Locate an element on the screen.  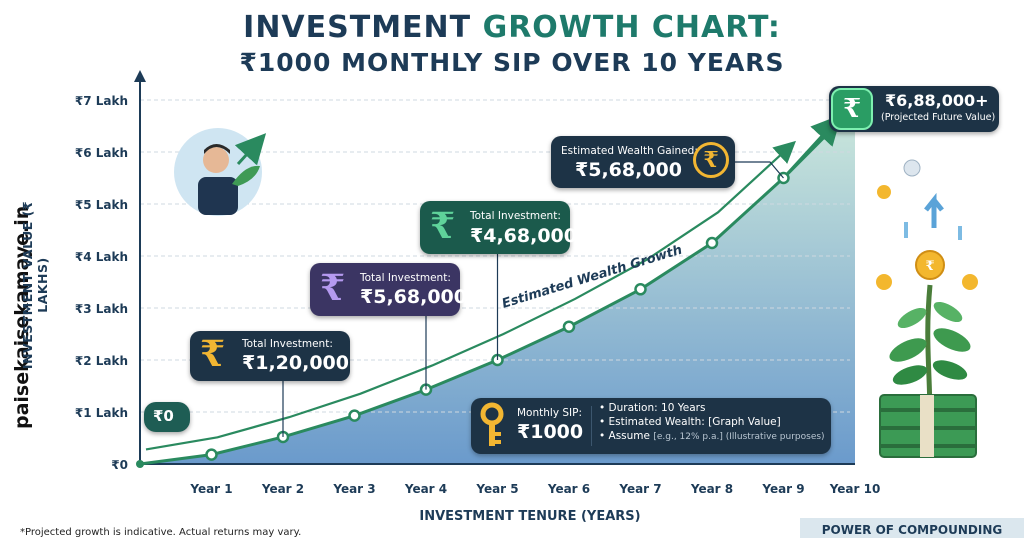
coin-icon: ₹ is located at coordinates (927, 224).